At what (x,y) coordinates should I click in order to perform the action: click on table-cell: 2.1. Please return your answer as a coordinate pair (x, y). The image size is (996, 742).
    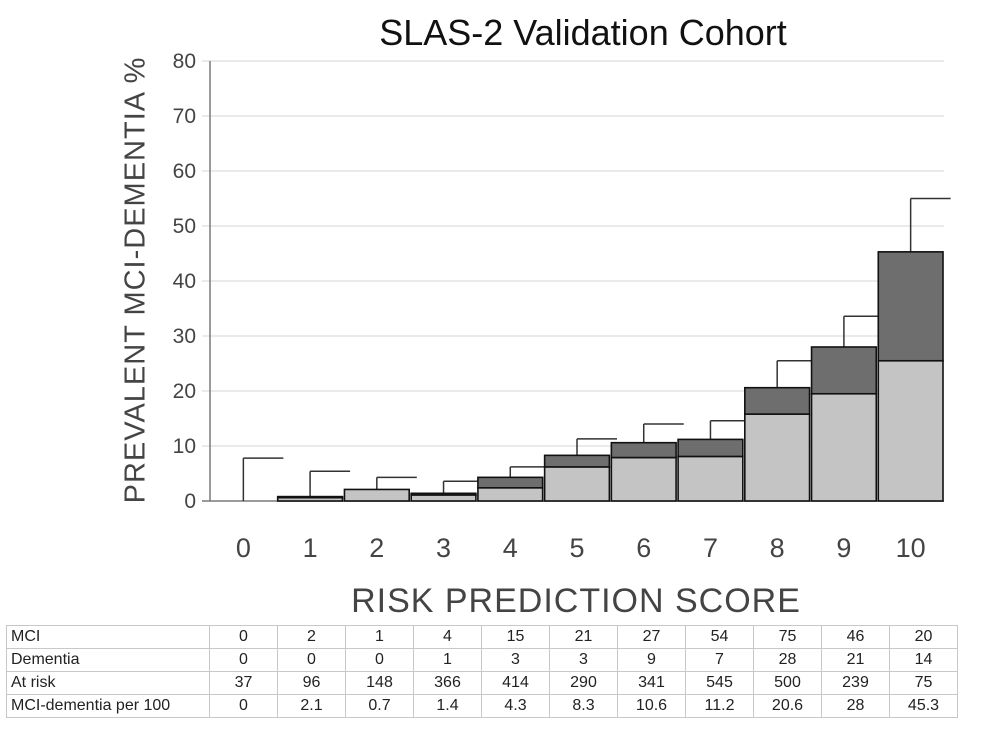
    Looking at the image, I should click on (311, 706).